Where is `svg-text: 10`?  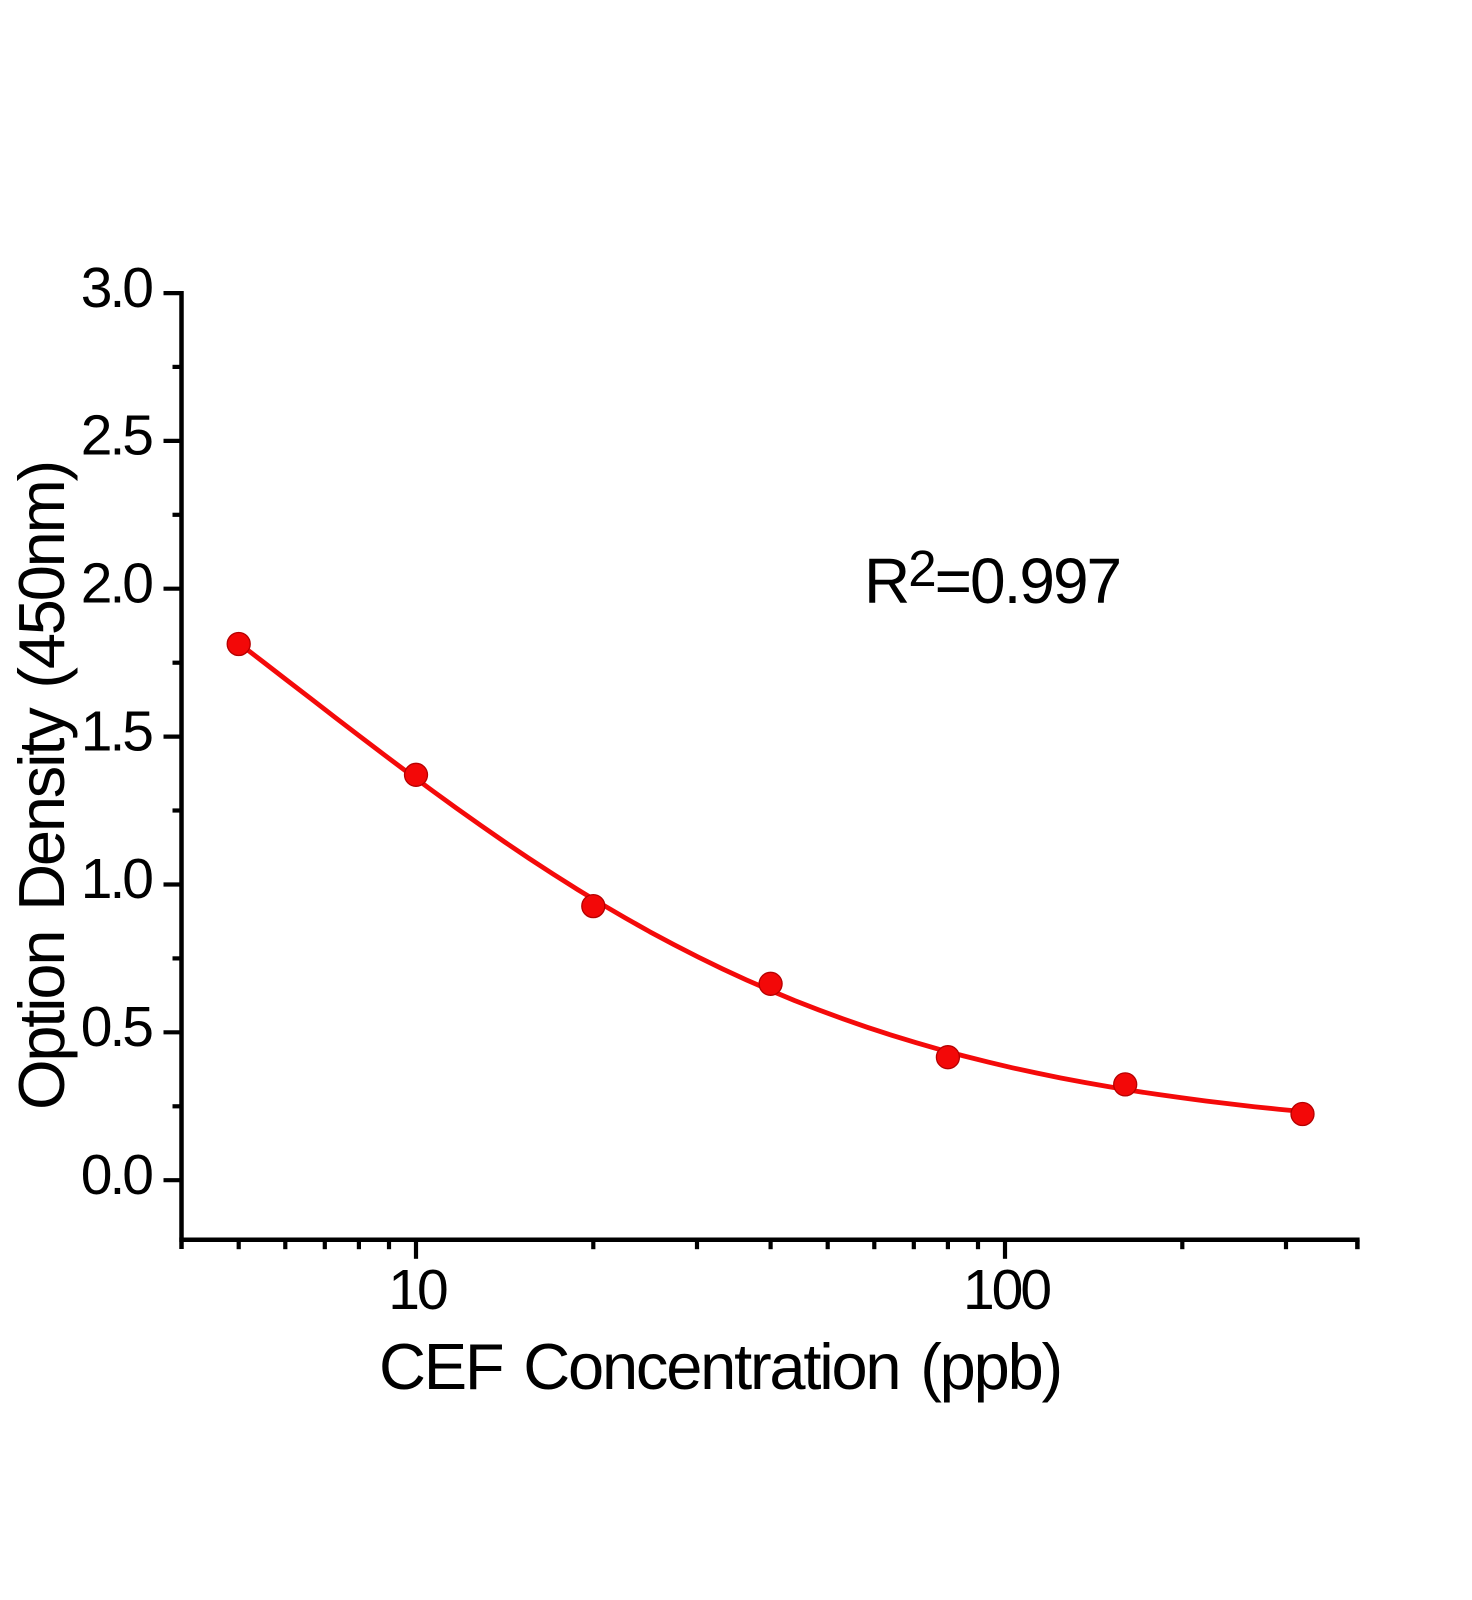
svg-text: 10 is located at coordinates (417, 1290).